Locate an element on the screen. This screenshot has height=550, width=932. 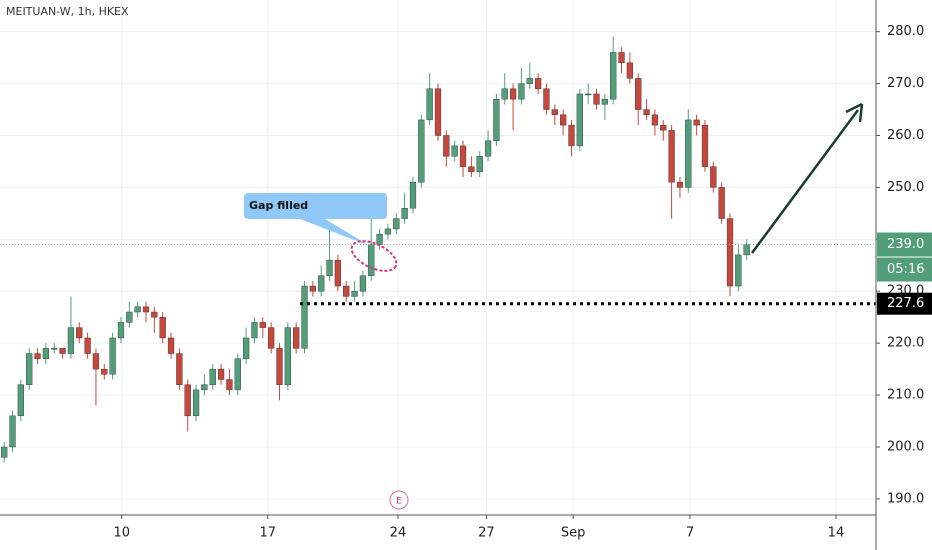
arrow-line is located at coordinates (805, 181).